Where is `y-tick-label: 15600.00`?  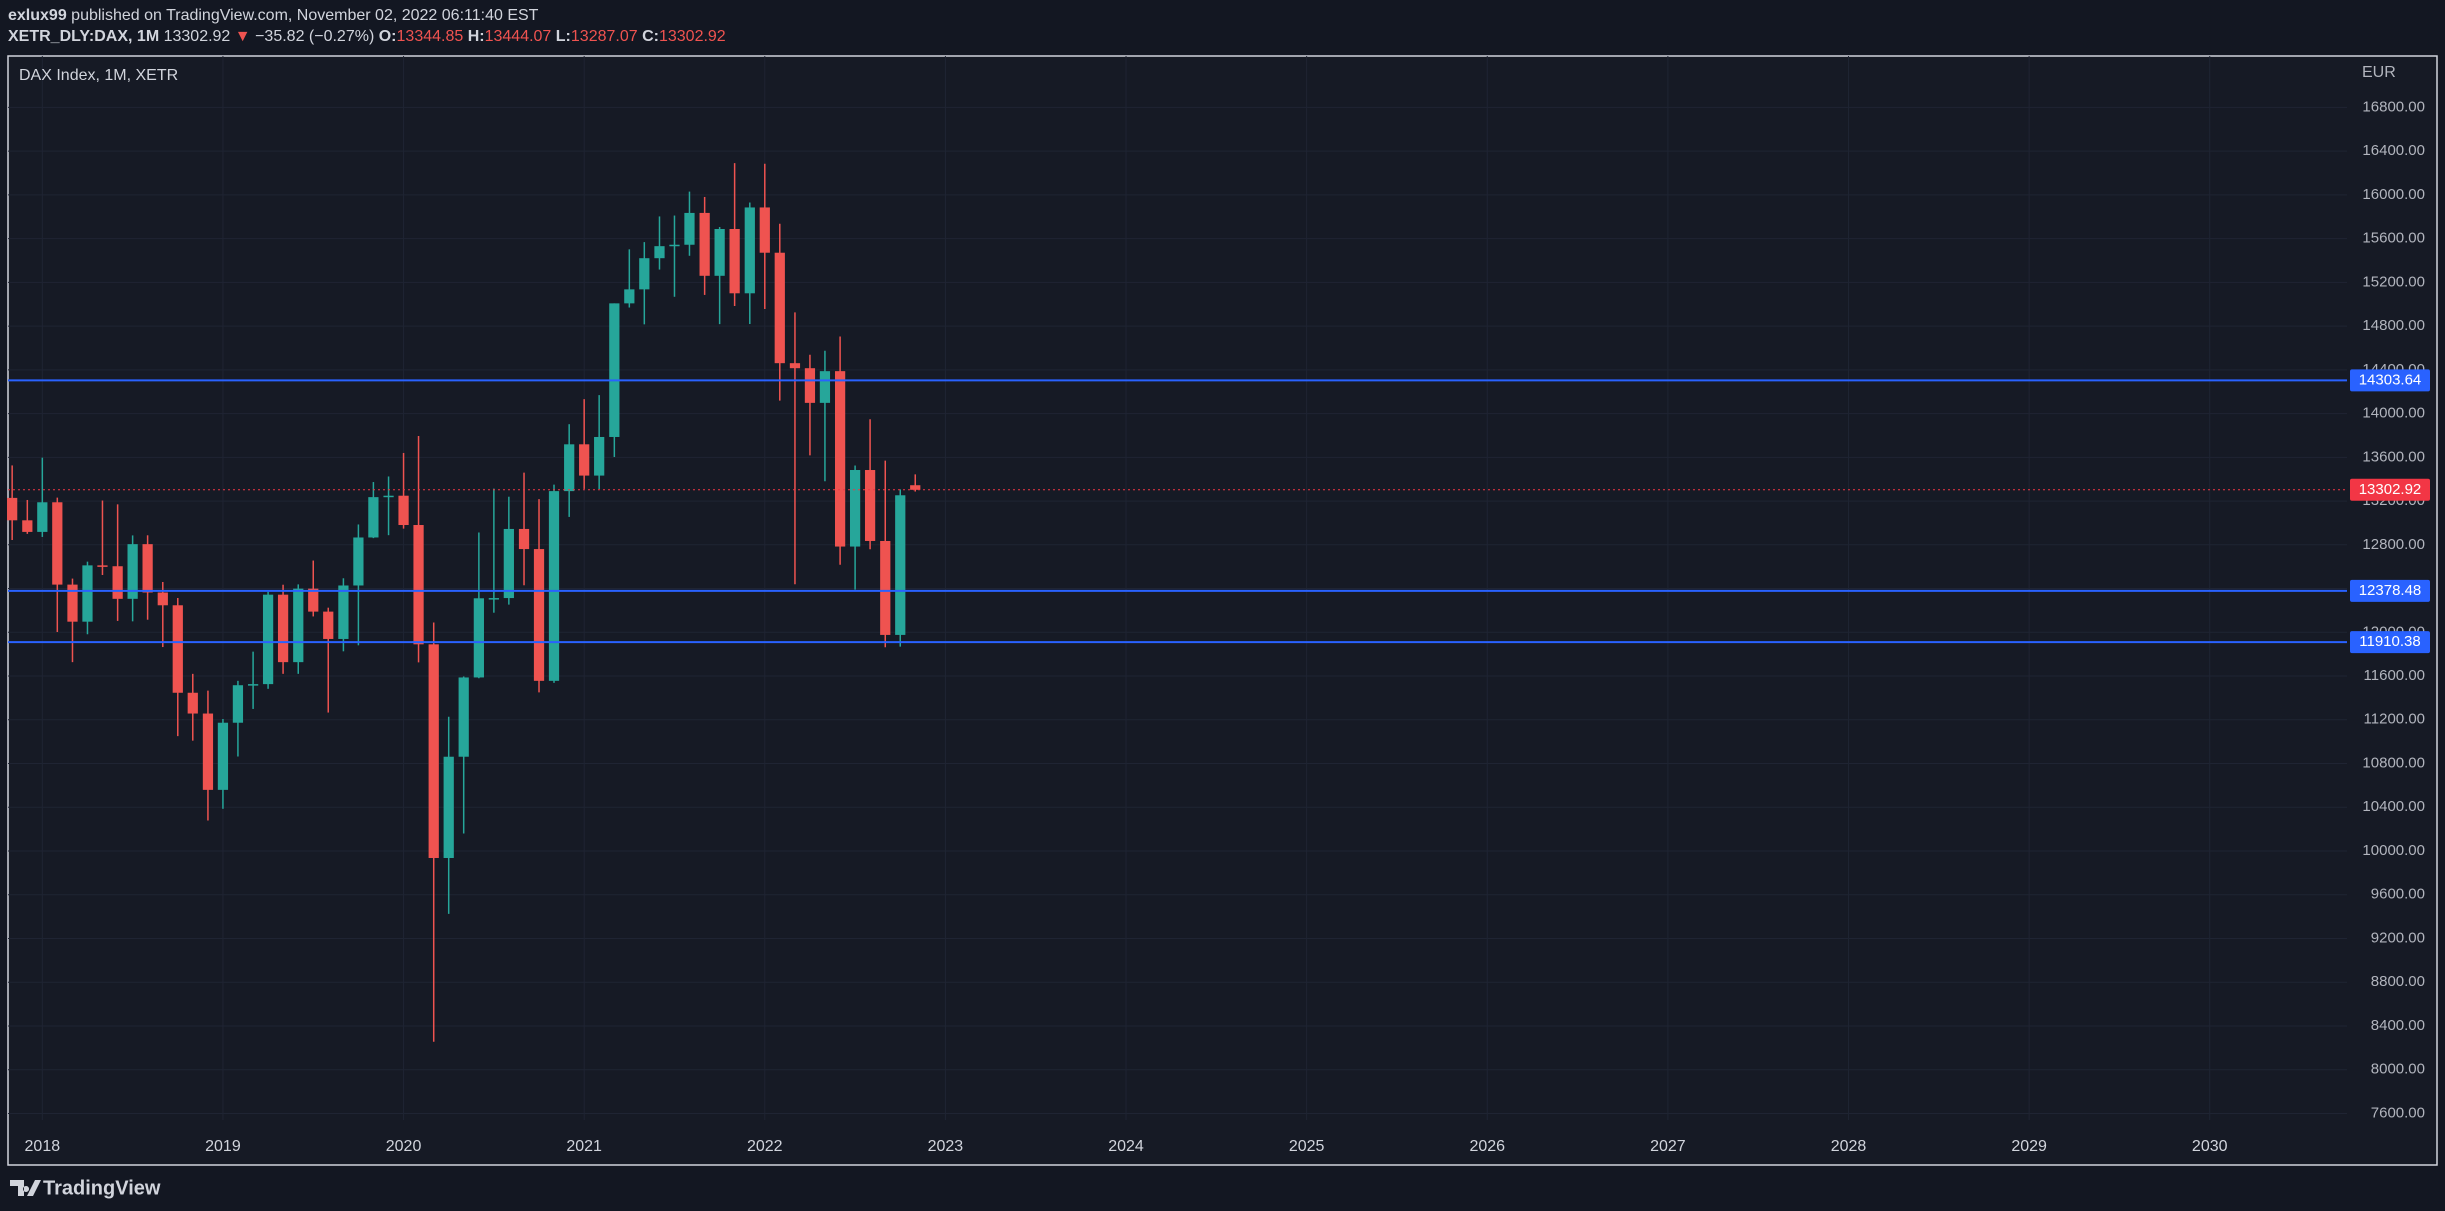 y-tick-label: 15600.00 is located at coordinates (2393, 238).